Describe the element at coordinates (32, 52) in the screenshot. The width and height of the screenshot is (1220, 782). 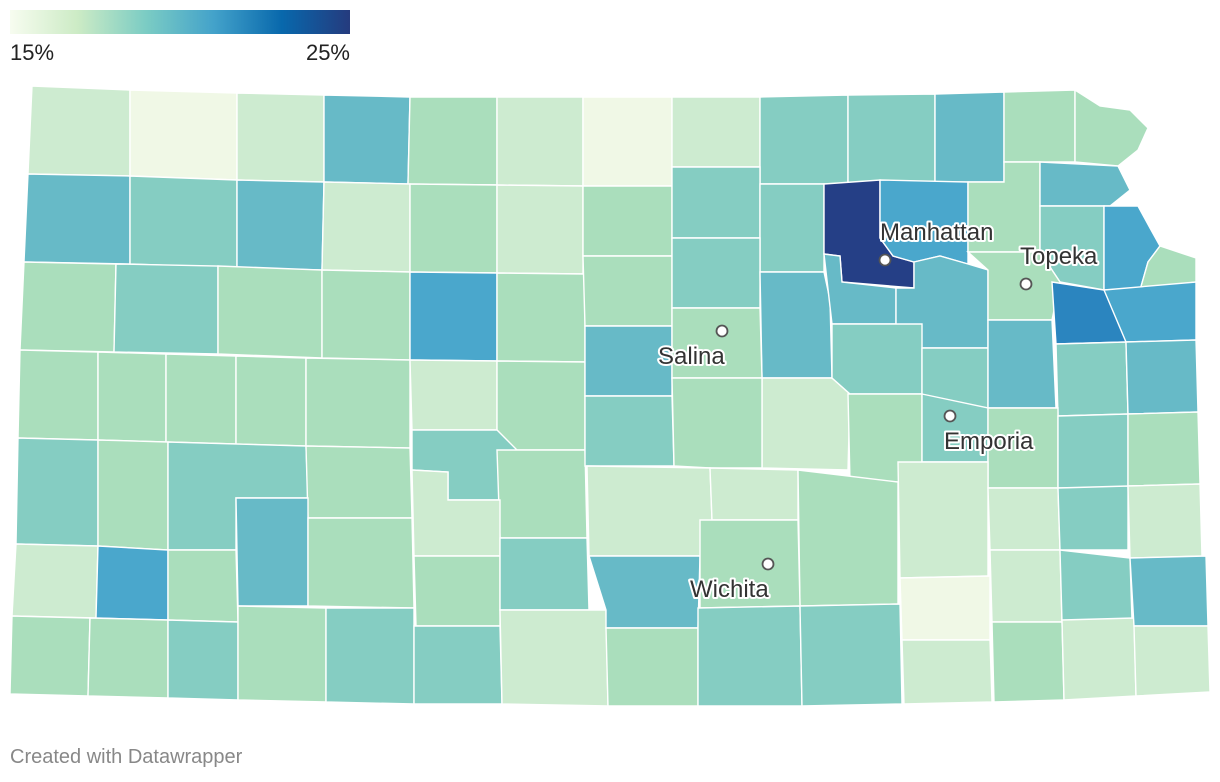
I see `legend-min-label: 15%` at that location.